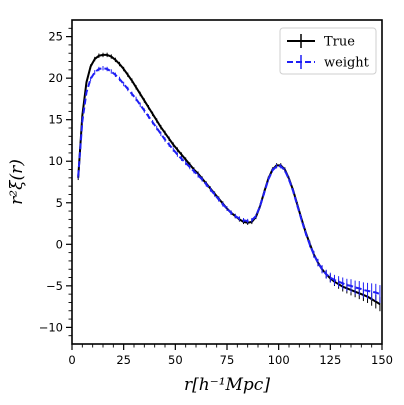  I want to click on legend-label: True, so click(339, 42).